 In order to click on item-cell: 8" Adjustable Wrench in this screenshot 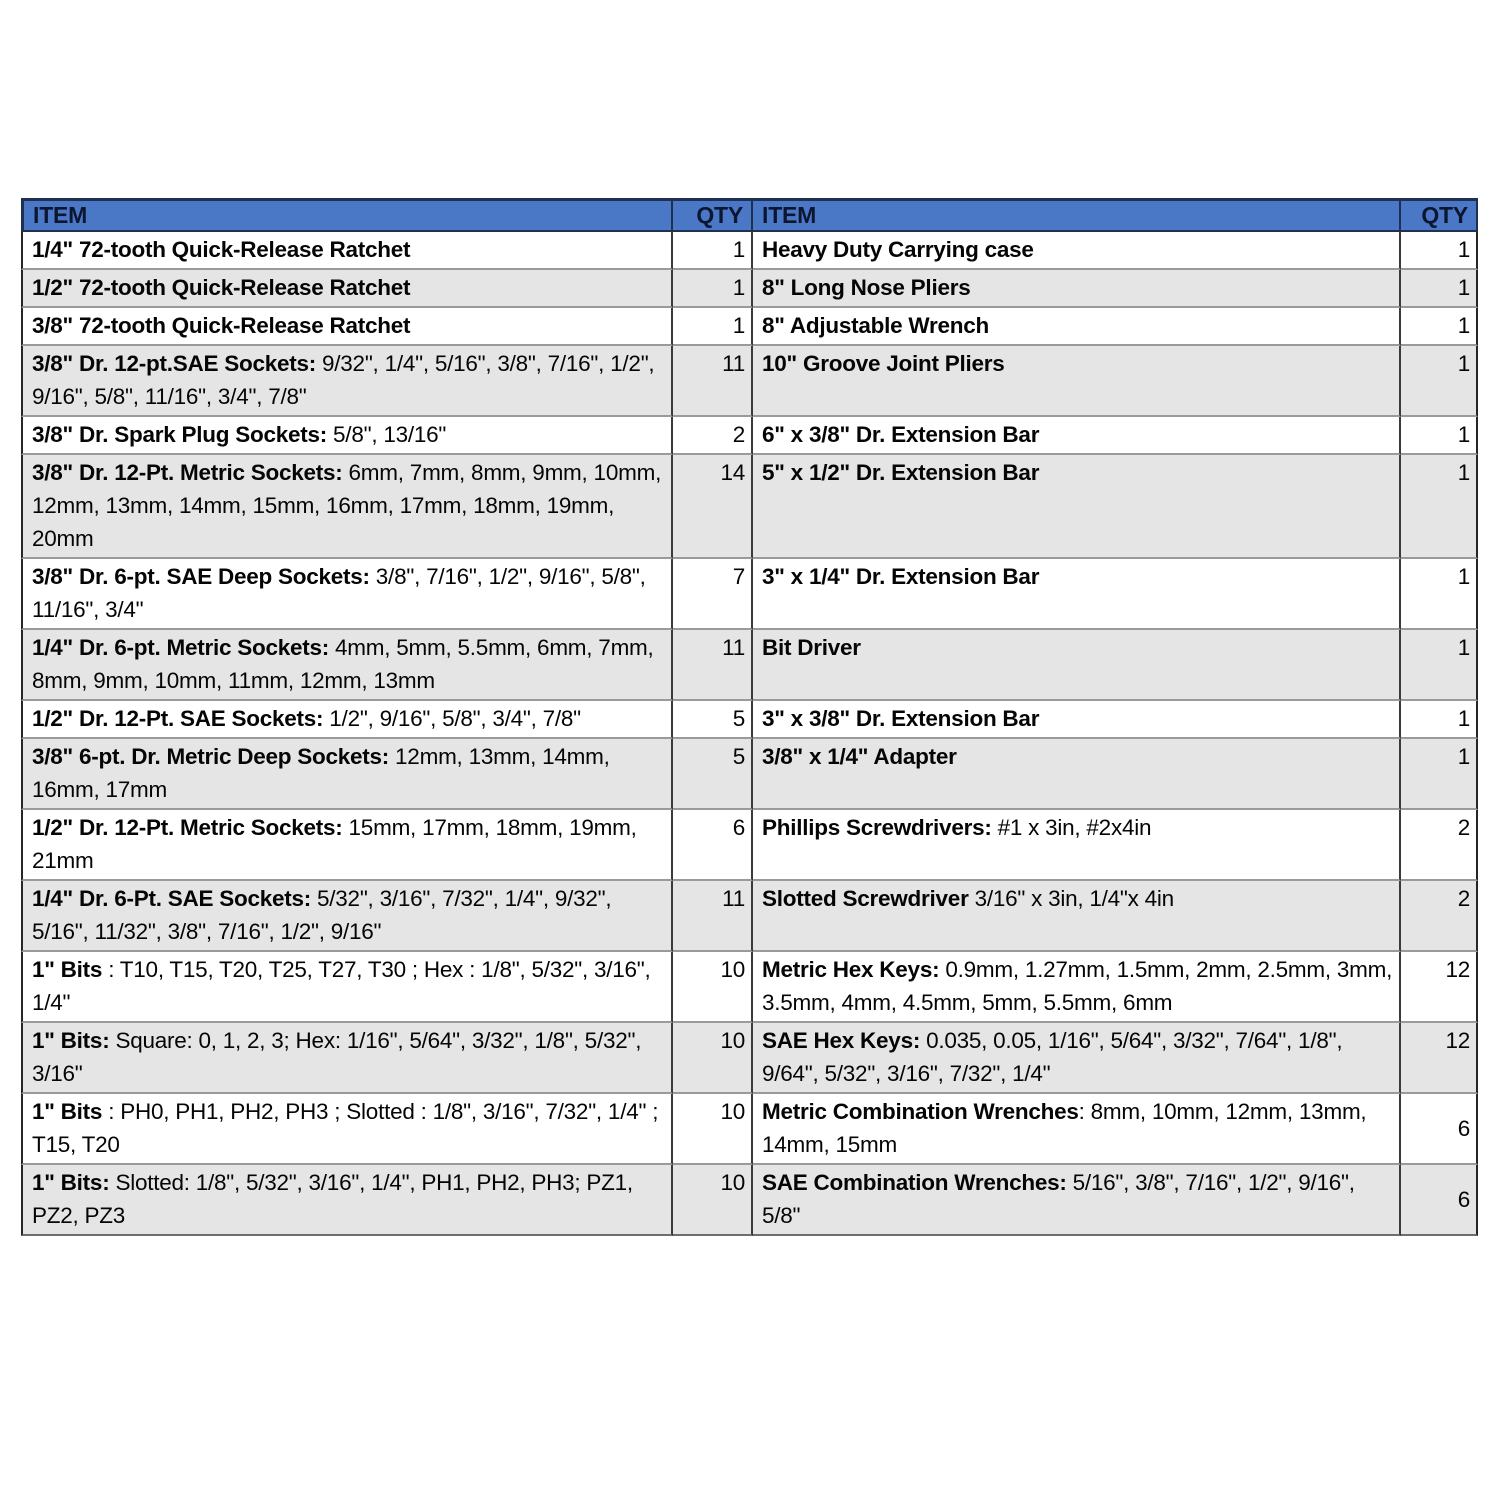, I will do `click(1077, 327)`.